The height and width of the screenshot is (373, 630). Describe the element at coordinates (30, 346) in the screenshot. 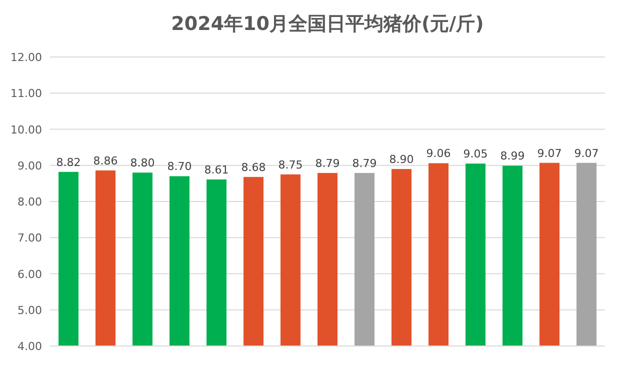

I see `y-tick-label: 4.00` at that location.